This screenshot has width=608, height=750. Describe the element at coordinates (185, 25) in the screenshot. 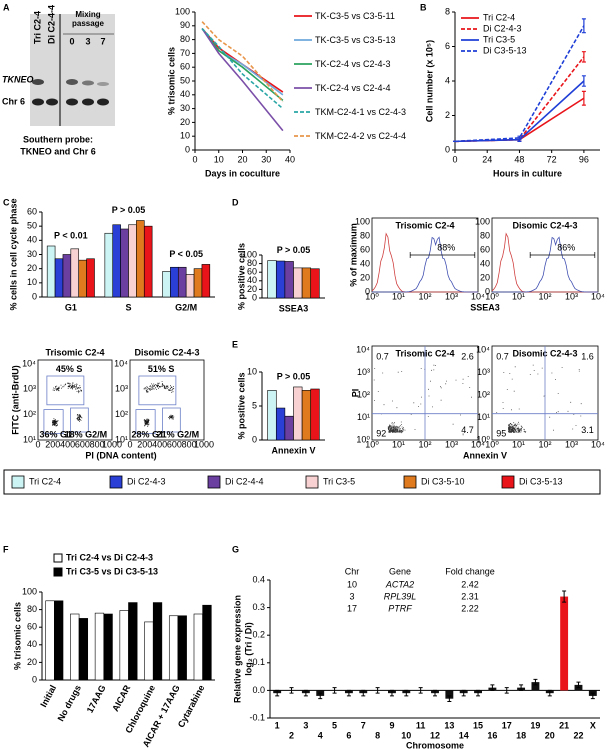

I see `y-tick-label: 90` at that location.